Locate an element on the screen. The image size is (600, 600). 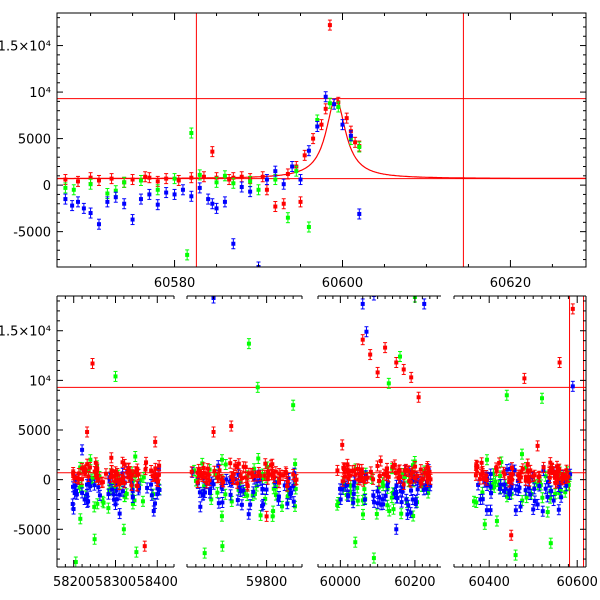
y-tick-label: 0 is located at coordinates (47, 481).